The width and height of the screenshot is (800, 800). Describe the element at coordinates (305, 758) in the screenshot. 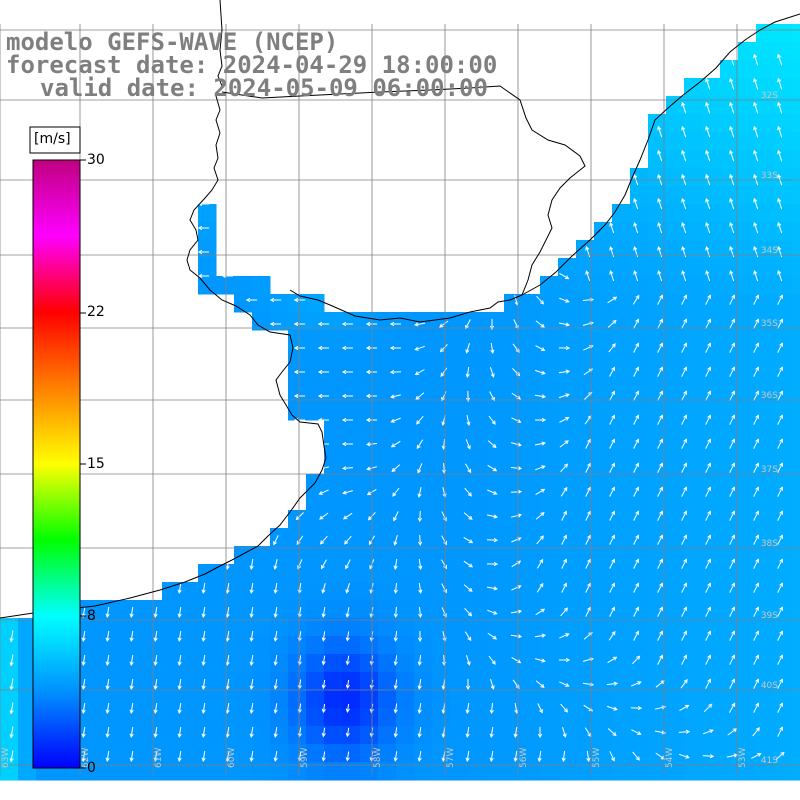

I see `longitude-label: 59W` at that location.